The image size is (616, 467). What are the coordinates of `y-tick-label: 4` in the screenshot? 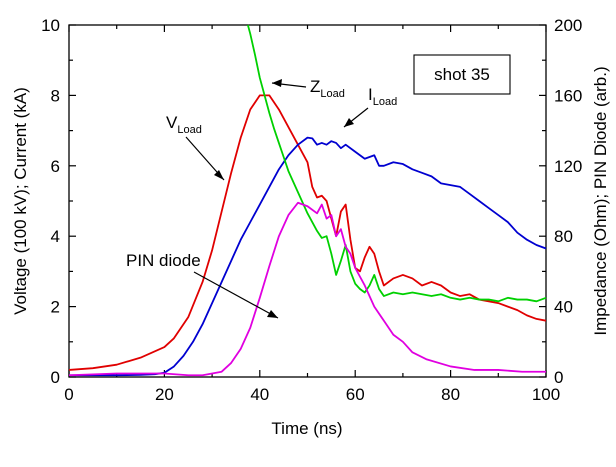 It's located at (55, 236).